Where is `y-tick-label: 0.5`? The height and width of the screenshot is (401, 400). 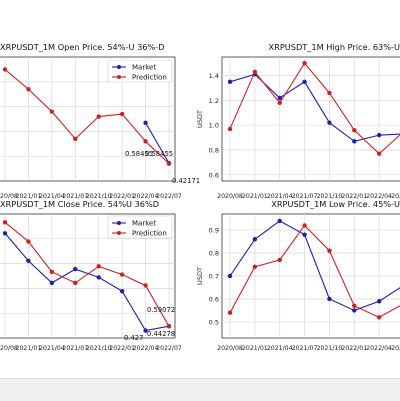 y-tick-label: 0.5 is located at coordinates (214, 322).